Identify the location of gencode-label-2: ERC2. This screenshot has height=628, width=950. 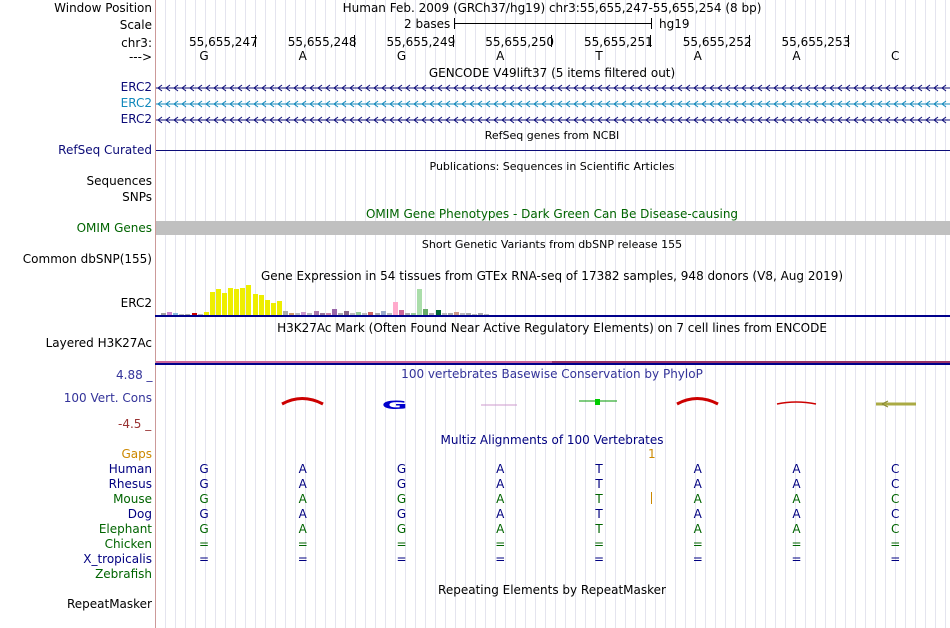
(136, 103).